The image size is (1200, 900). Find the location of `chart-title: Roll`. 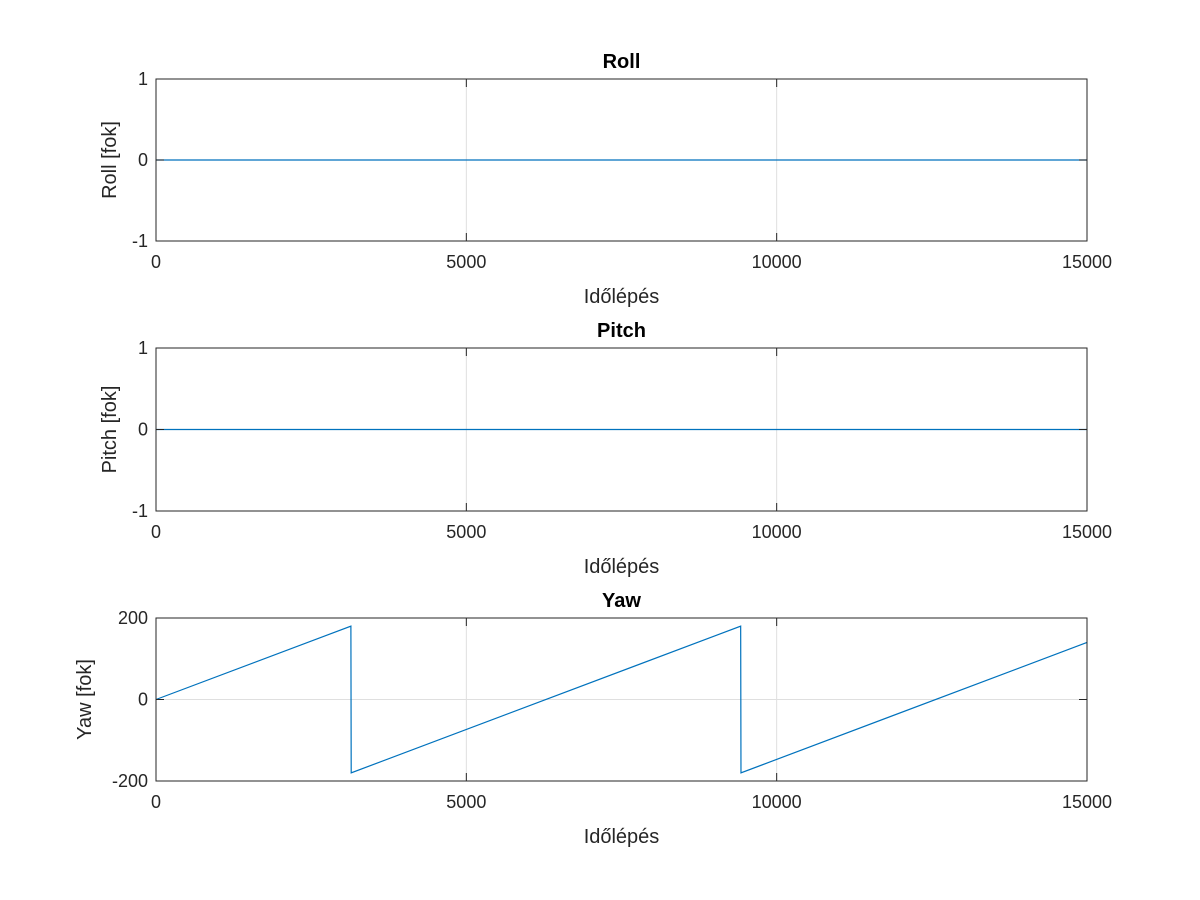

chart-title: Roll is located at coordinates (622, 62).